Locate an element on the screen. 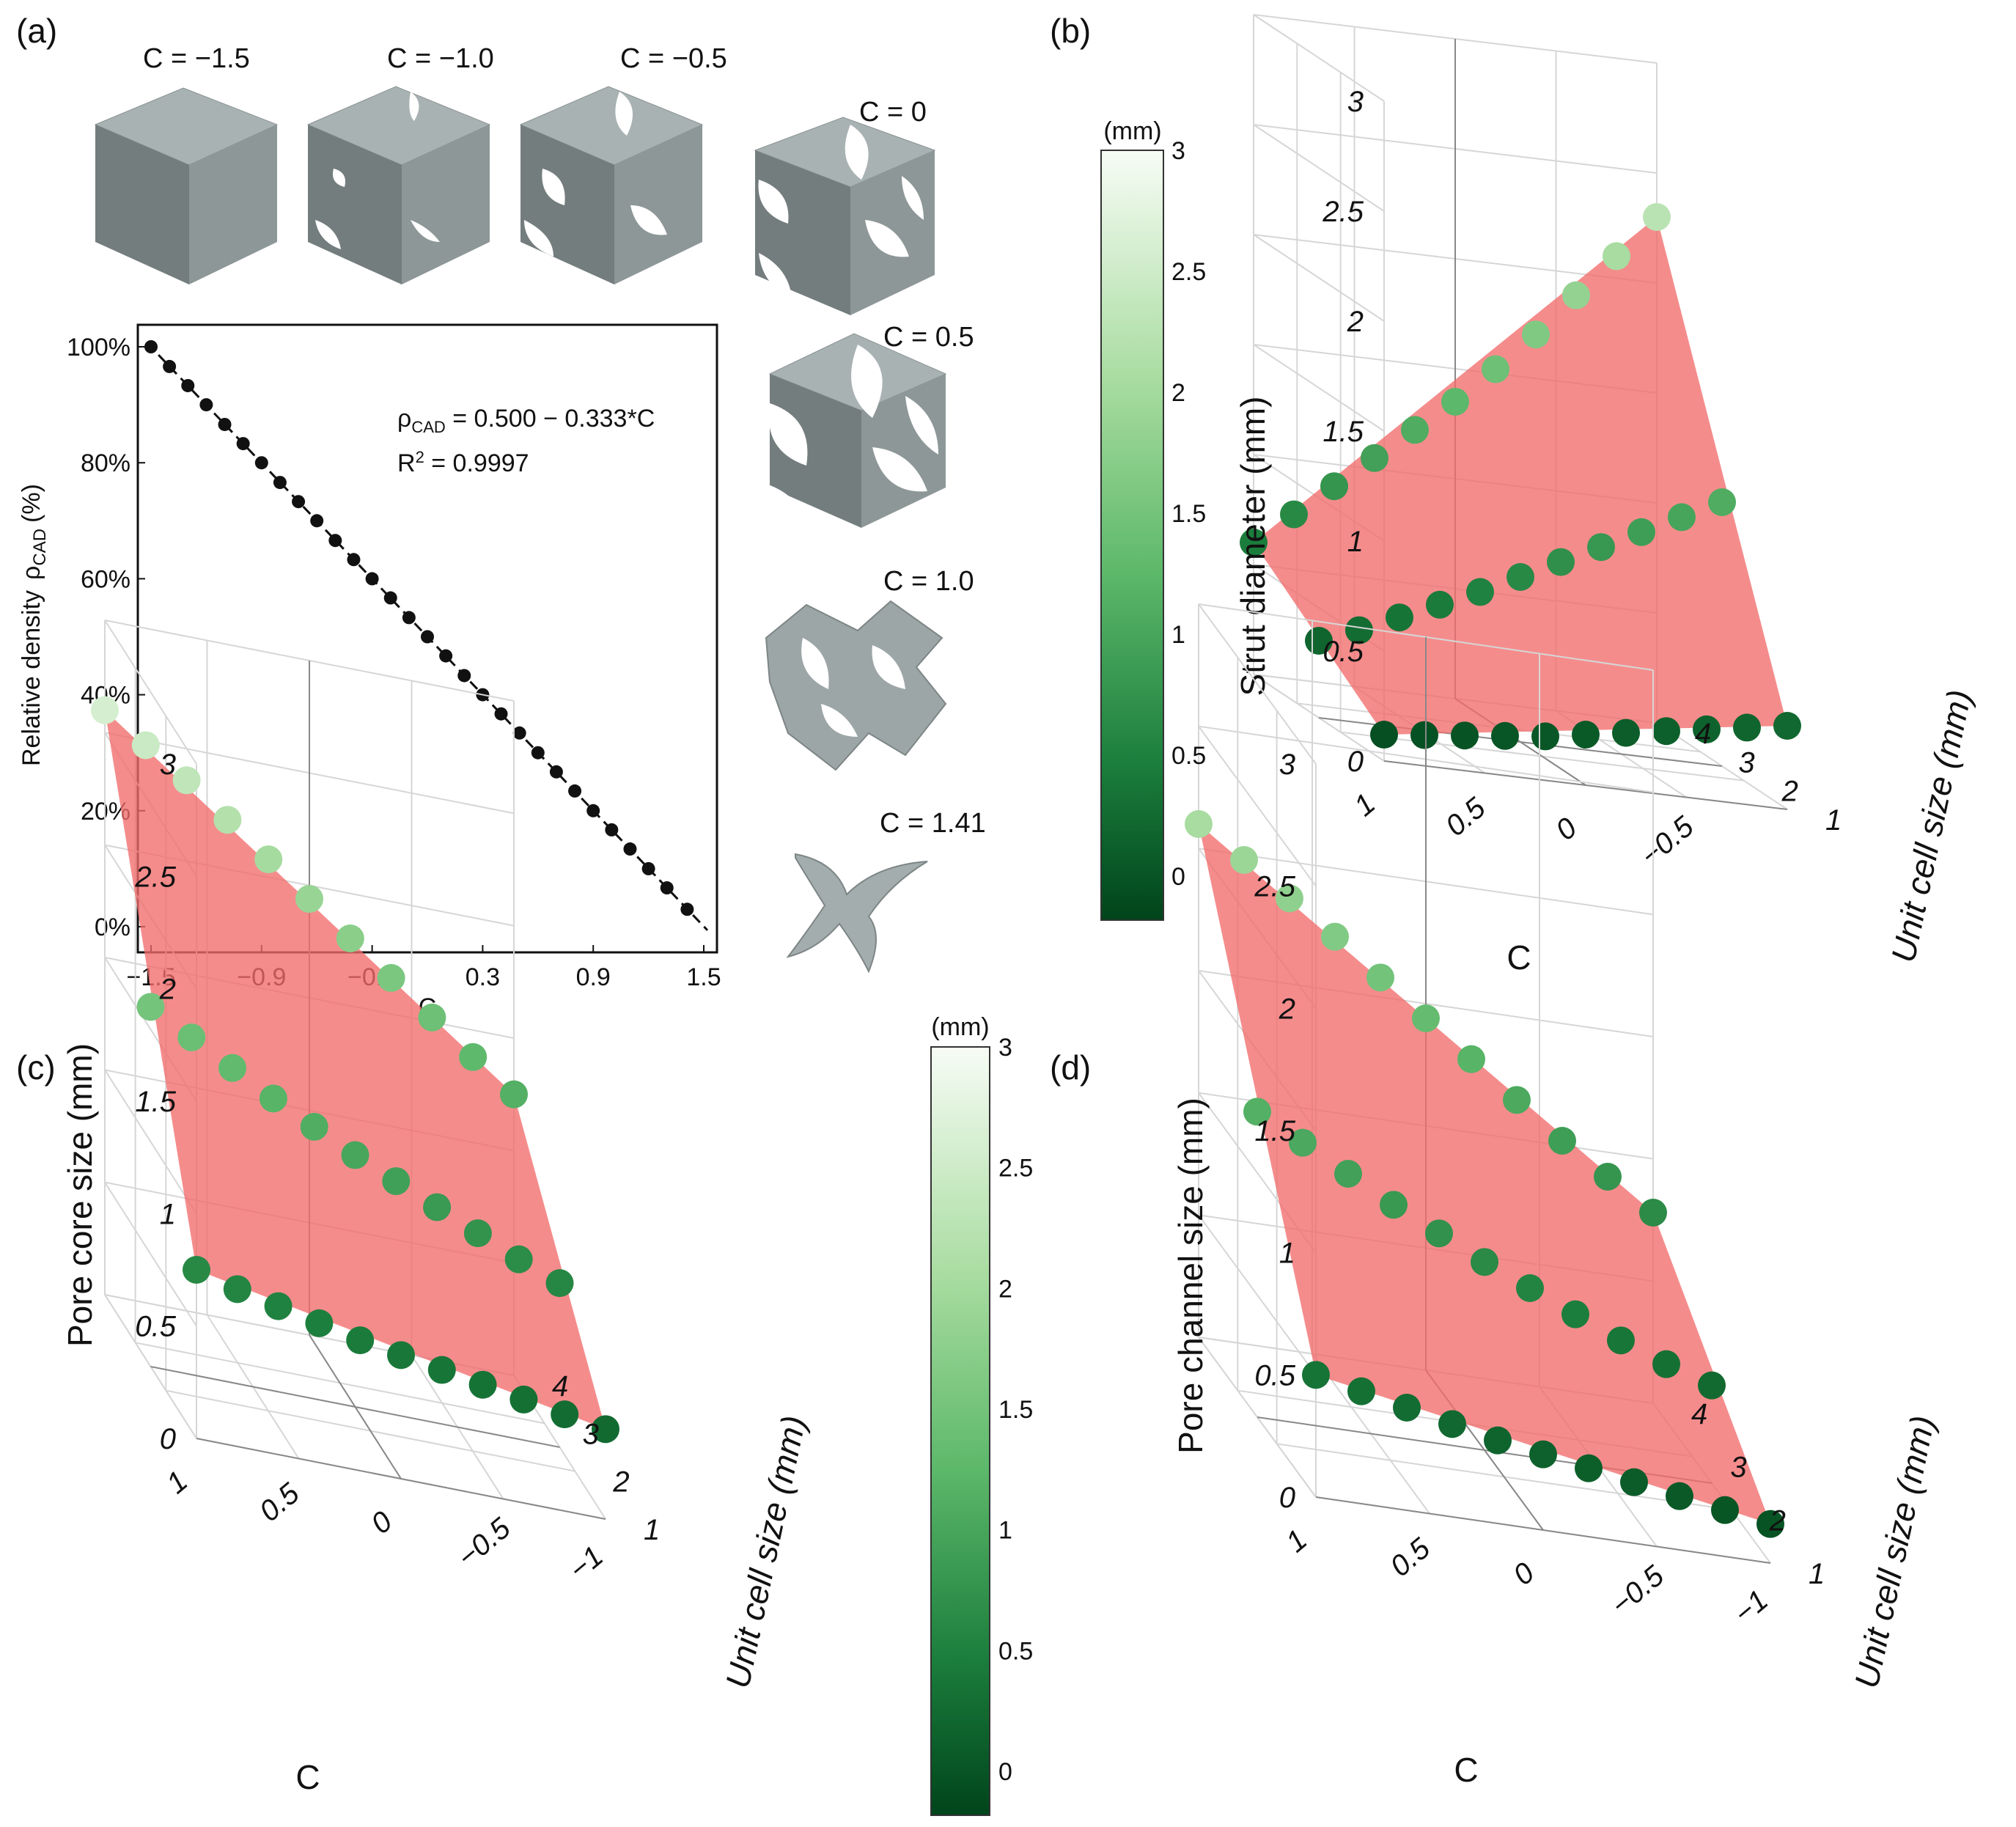 This screenshot has height=1827, width=2016. y-axis-title: Unit cell size (mm) is located at coordinates (1895, 1551).